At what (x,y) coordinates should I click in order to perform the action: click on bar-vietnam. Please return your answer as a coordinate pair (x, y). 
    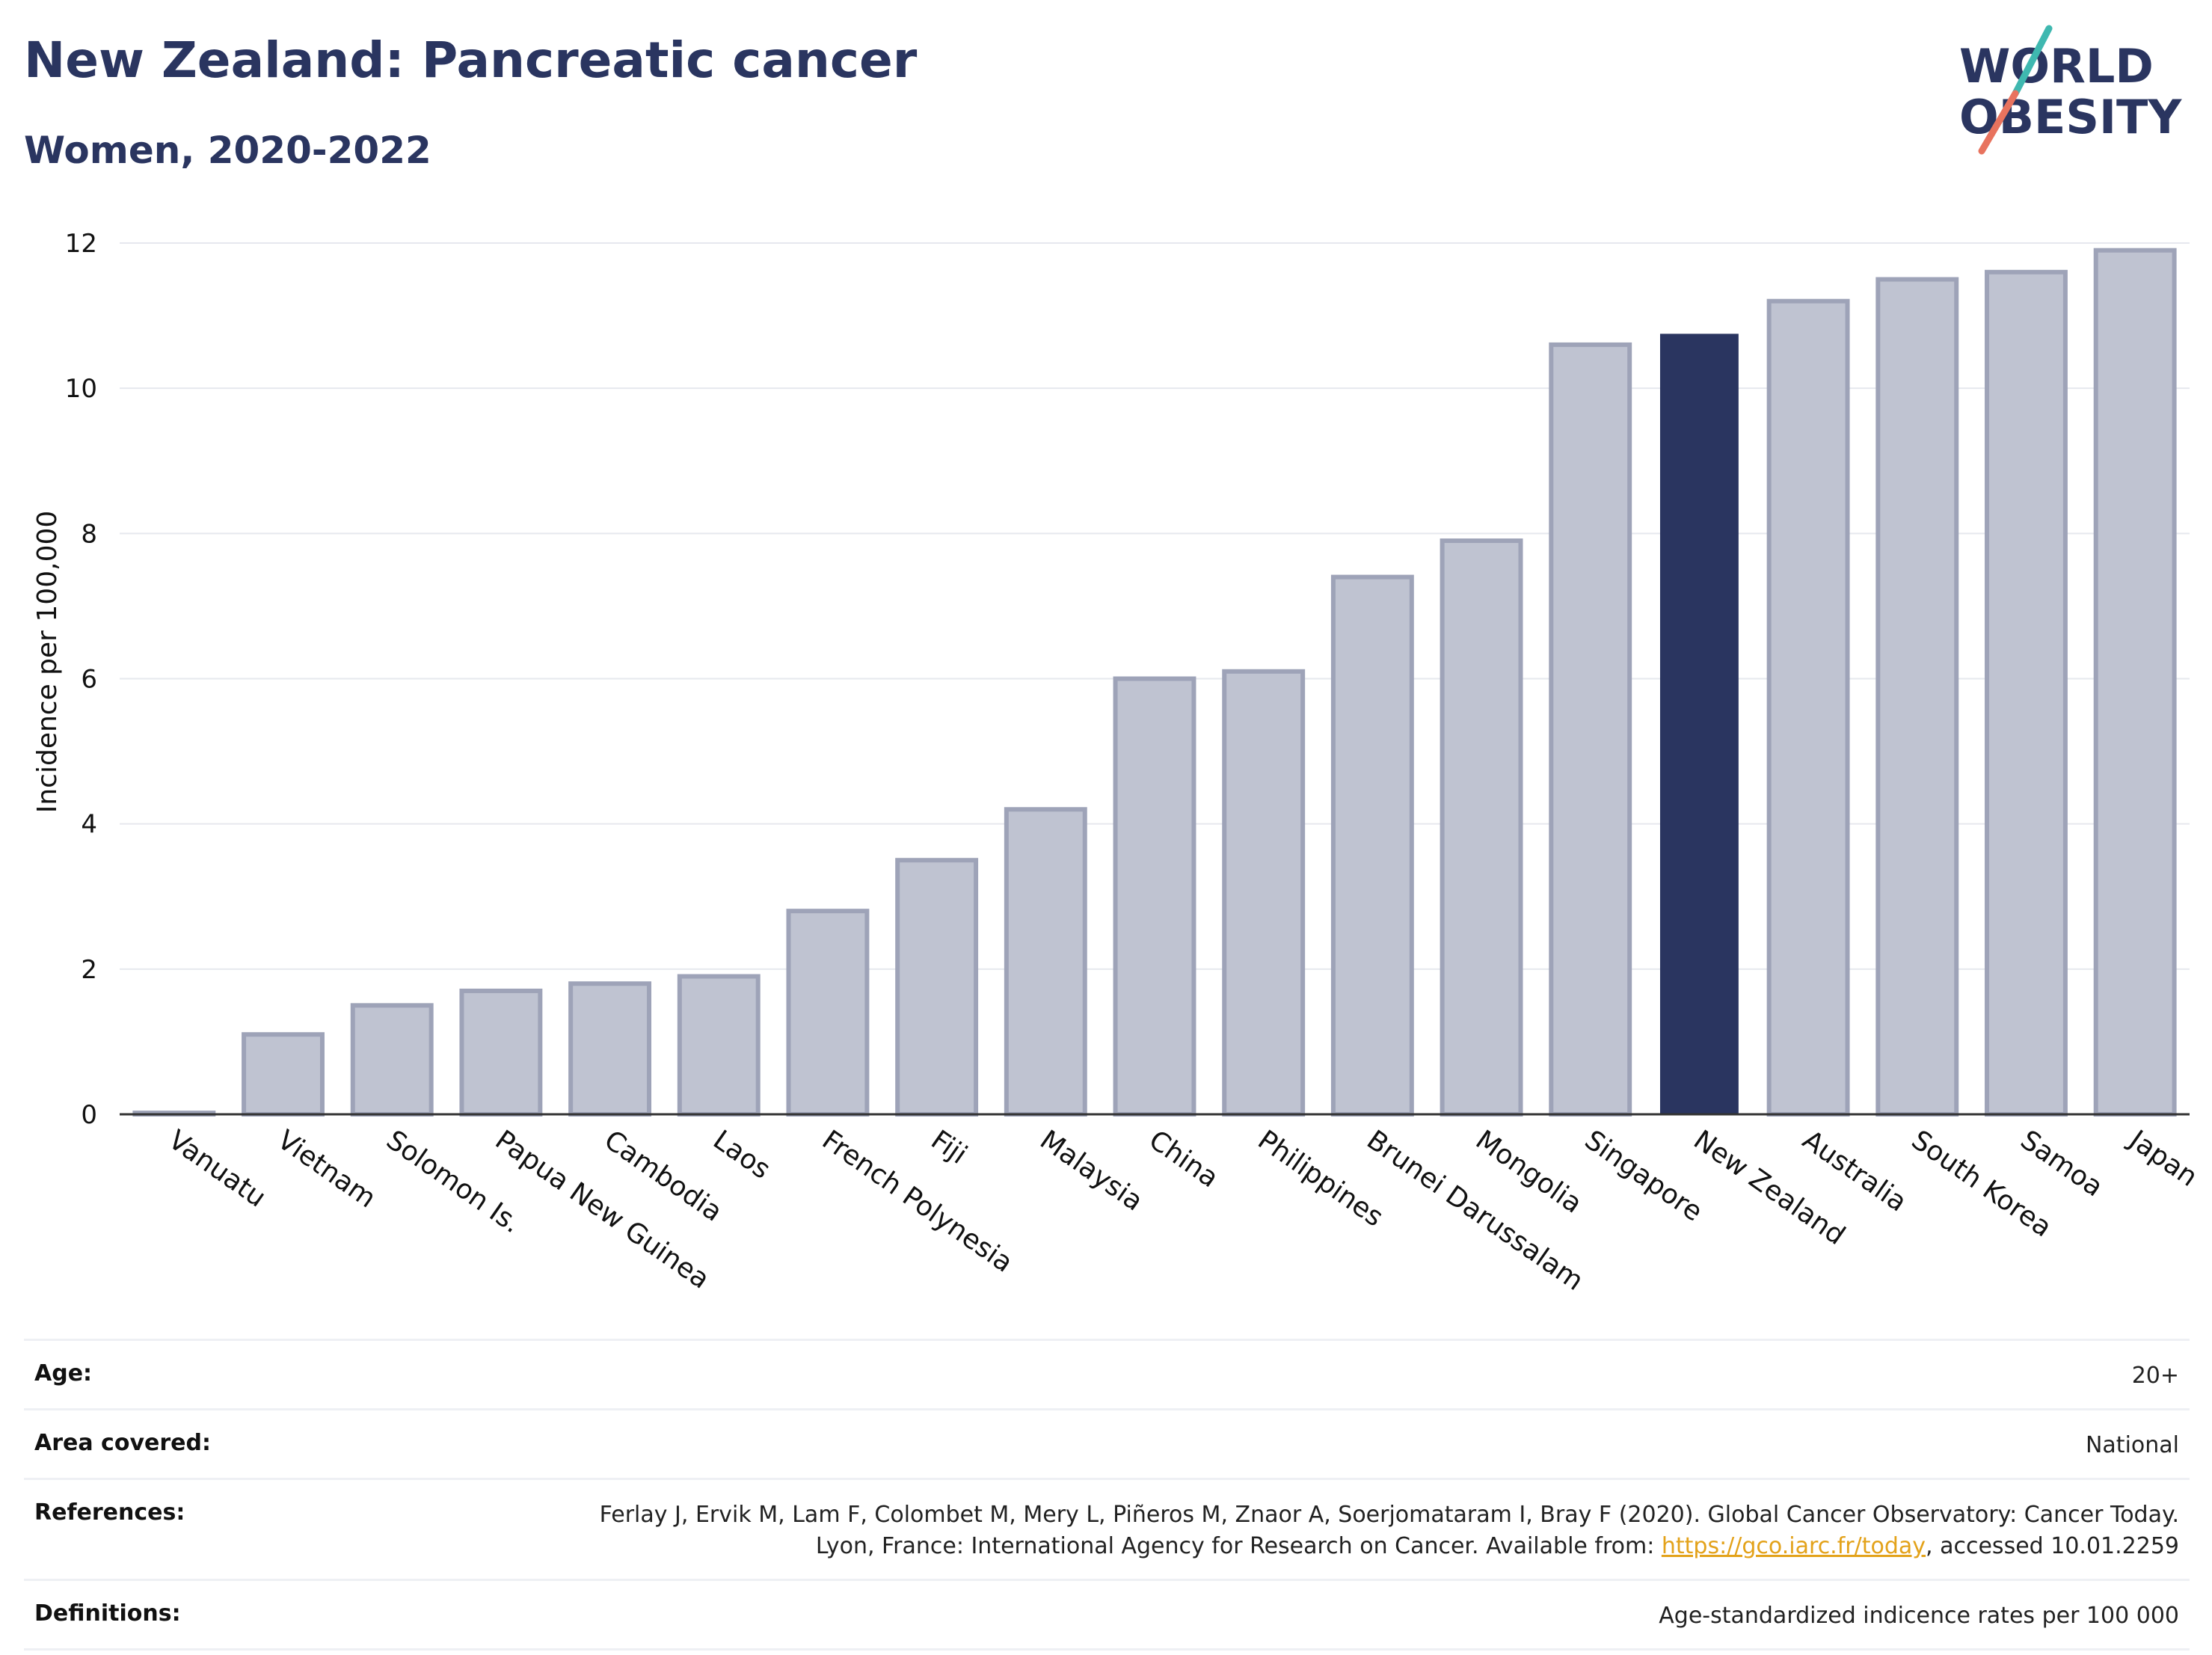
    Looking at the image, I should click on (283, 1074).